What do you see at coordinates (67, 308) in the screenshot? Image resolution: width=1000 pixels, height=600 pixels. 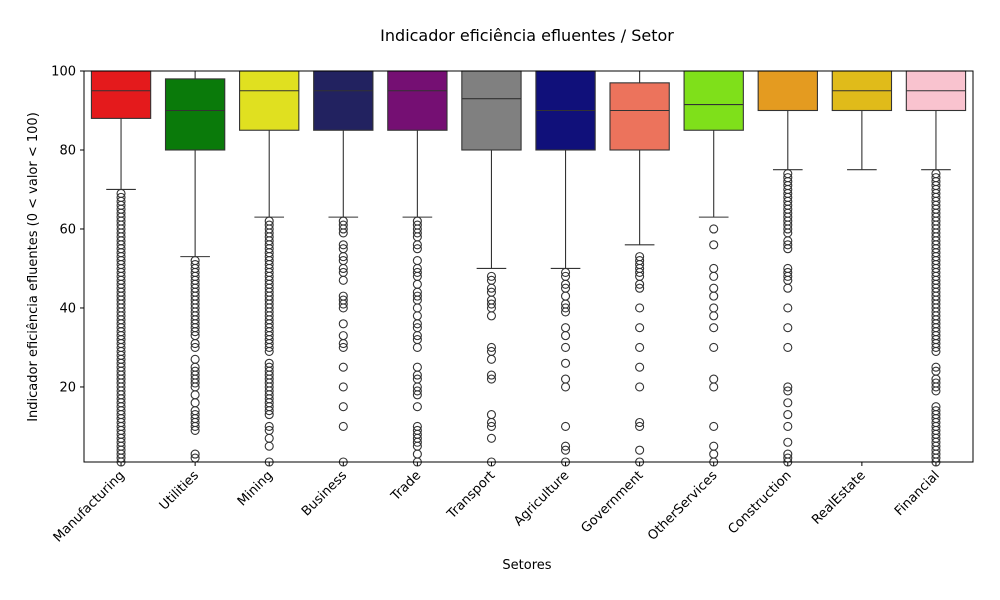 I see `y-tick-label: 40` at bounding box center [67, 308].